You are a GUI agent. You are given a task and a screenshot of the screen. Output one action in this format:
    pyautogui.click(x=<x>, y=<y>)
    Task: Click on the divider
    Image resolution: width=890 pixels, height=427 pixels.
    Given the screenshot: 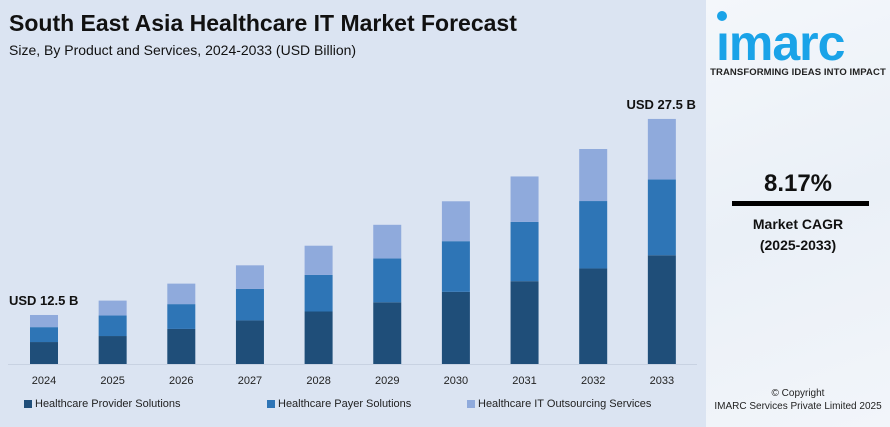 What is the action you would take?
    pyautogui.click(x=800, y=203)
    